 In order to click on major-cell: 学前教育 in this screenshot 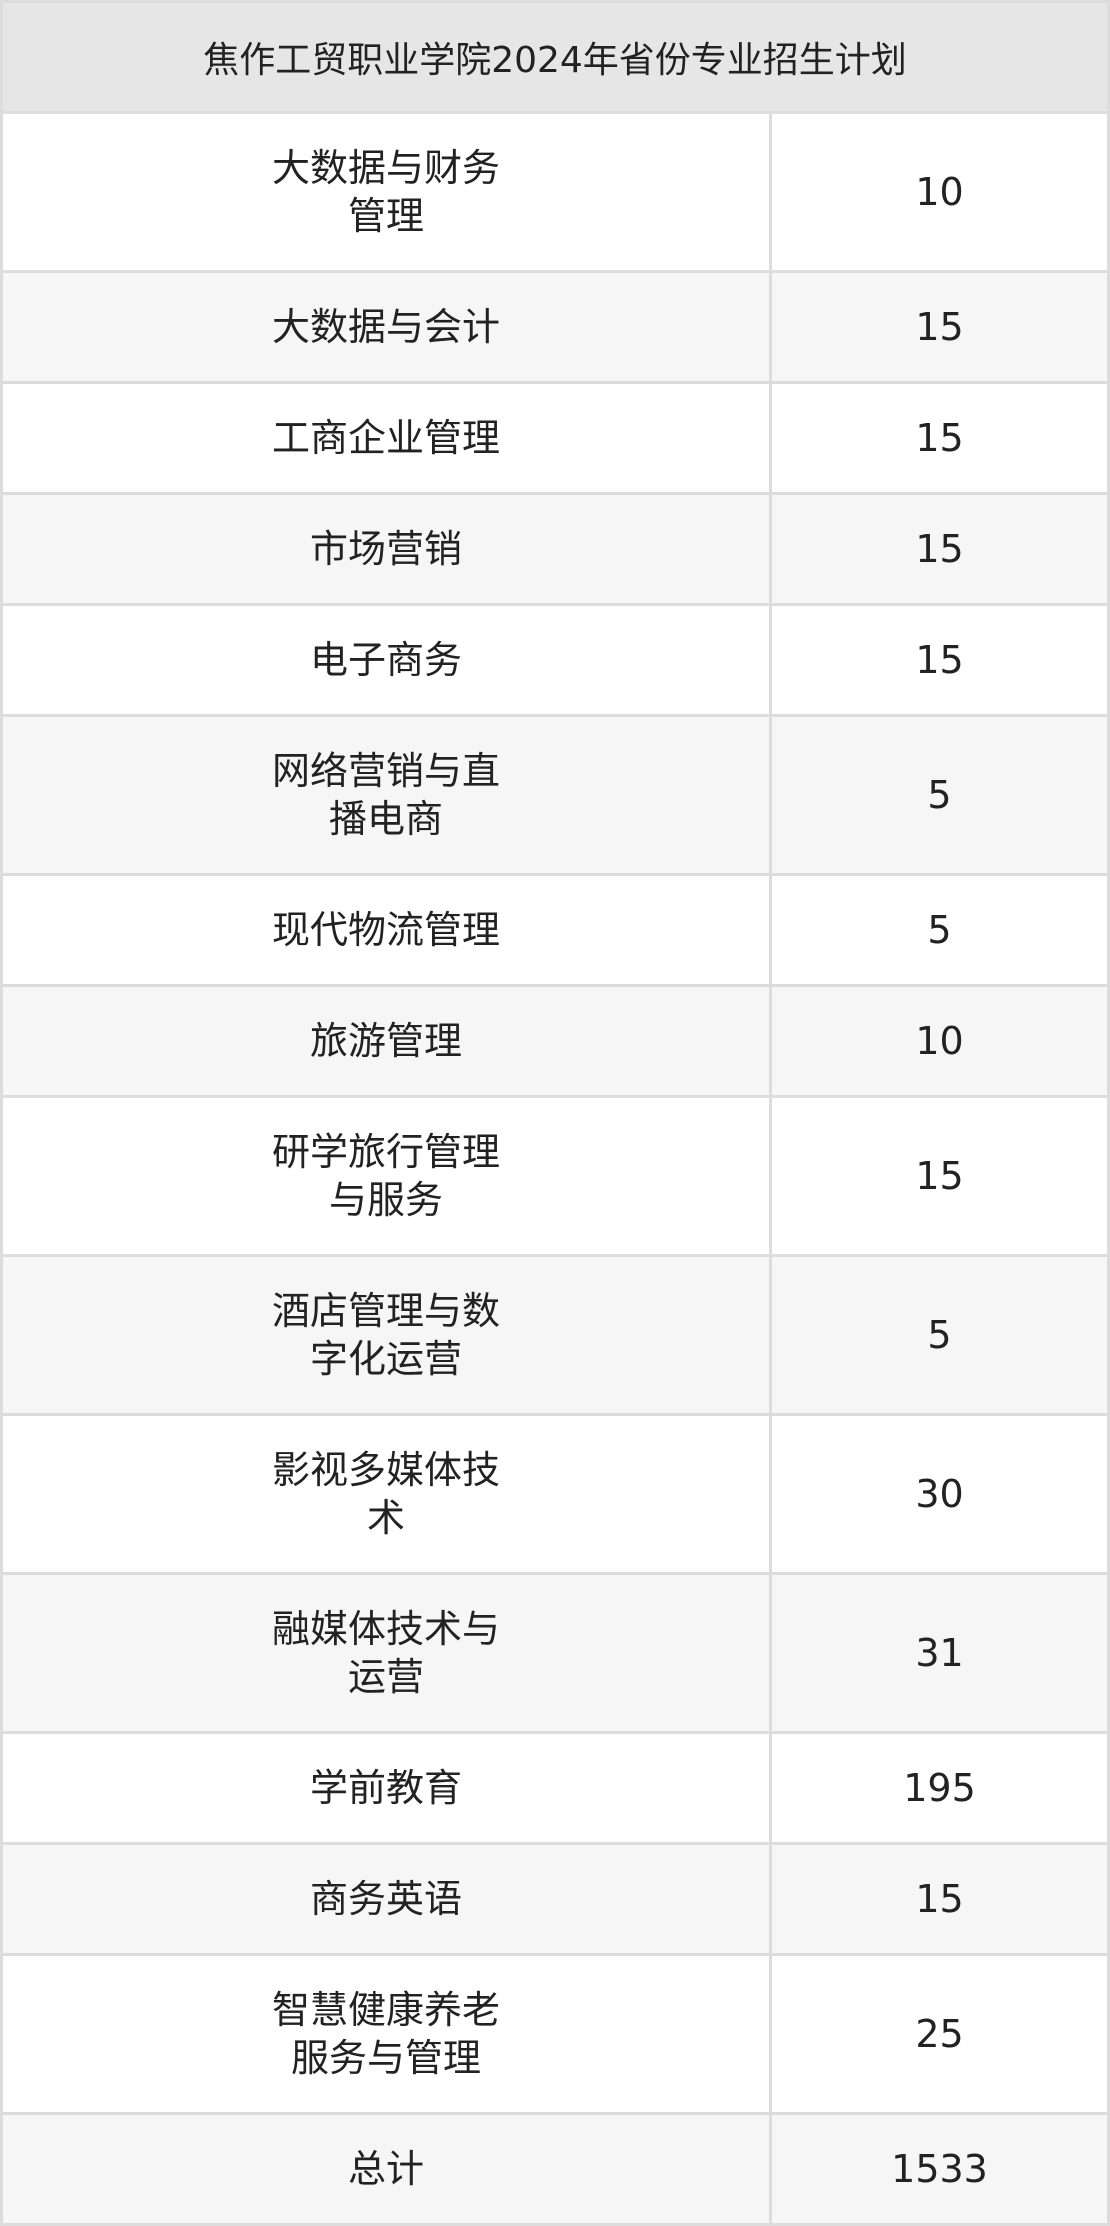, I will do `click(386, 1788)`.